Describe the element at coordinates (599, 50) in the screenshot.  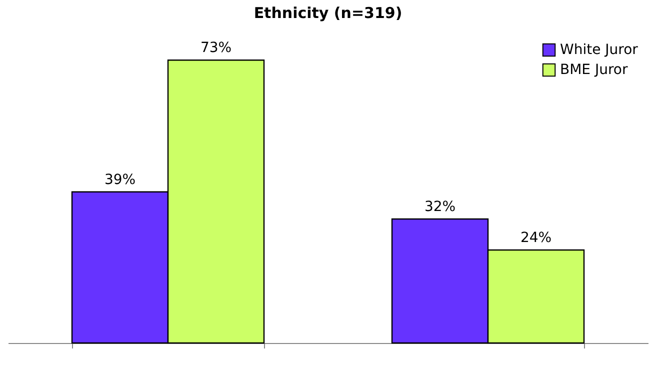
I see `legend-label: White Juror` at that location.